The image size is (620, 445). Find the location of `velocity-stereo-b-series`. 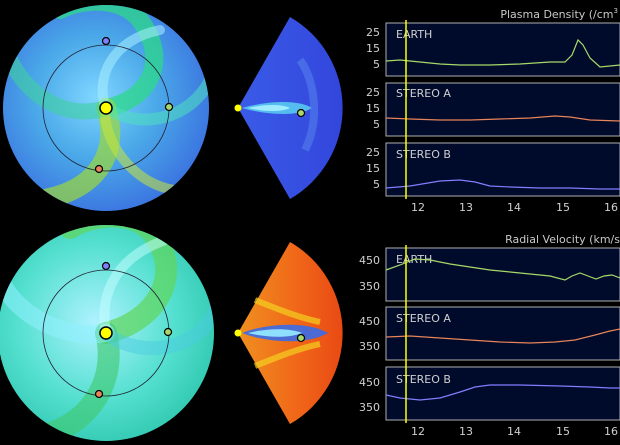

velocity-stereo-b-series is located at coordinates (502, 392).